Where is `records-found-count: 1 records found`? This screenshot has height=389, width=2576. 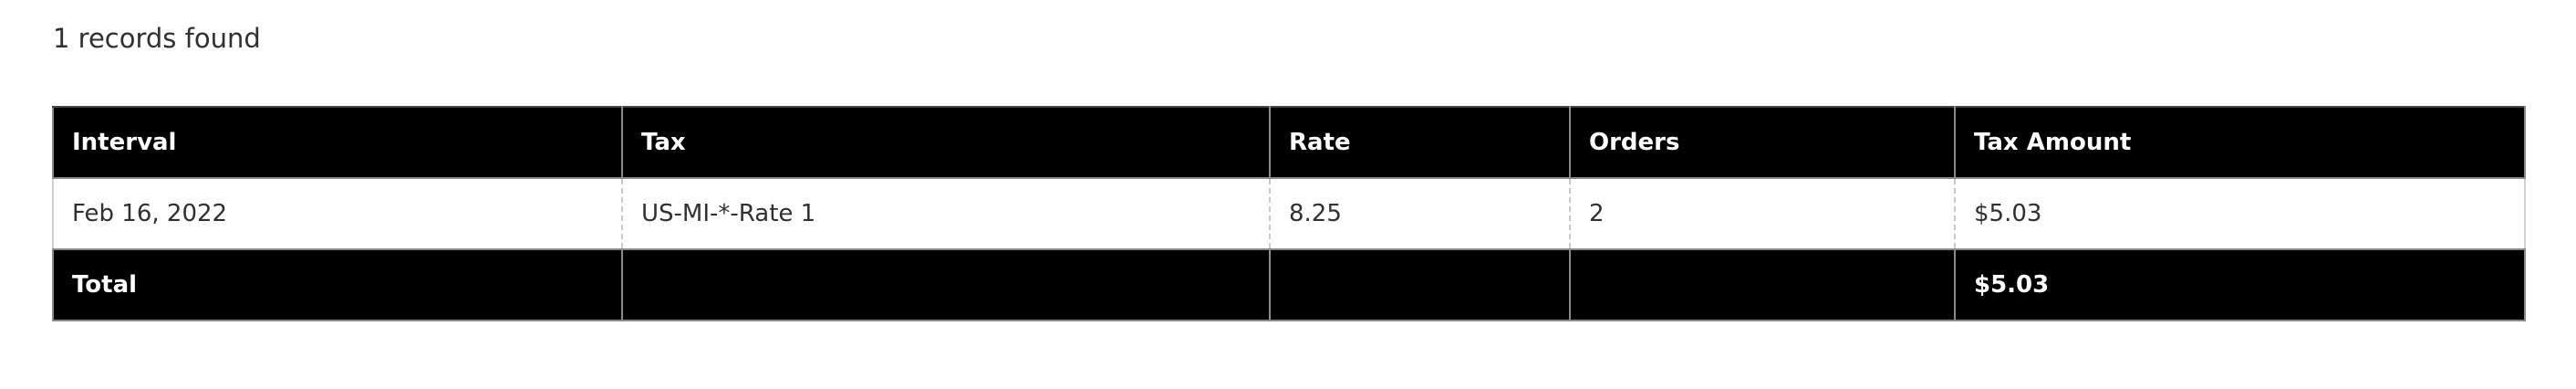
records-found-count: 1 records found is located at coordinates (157, 38).